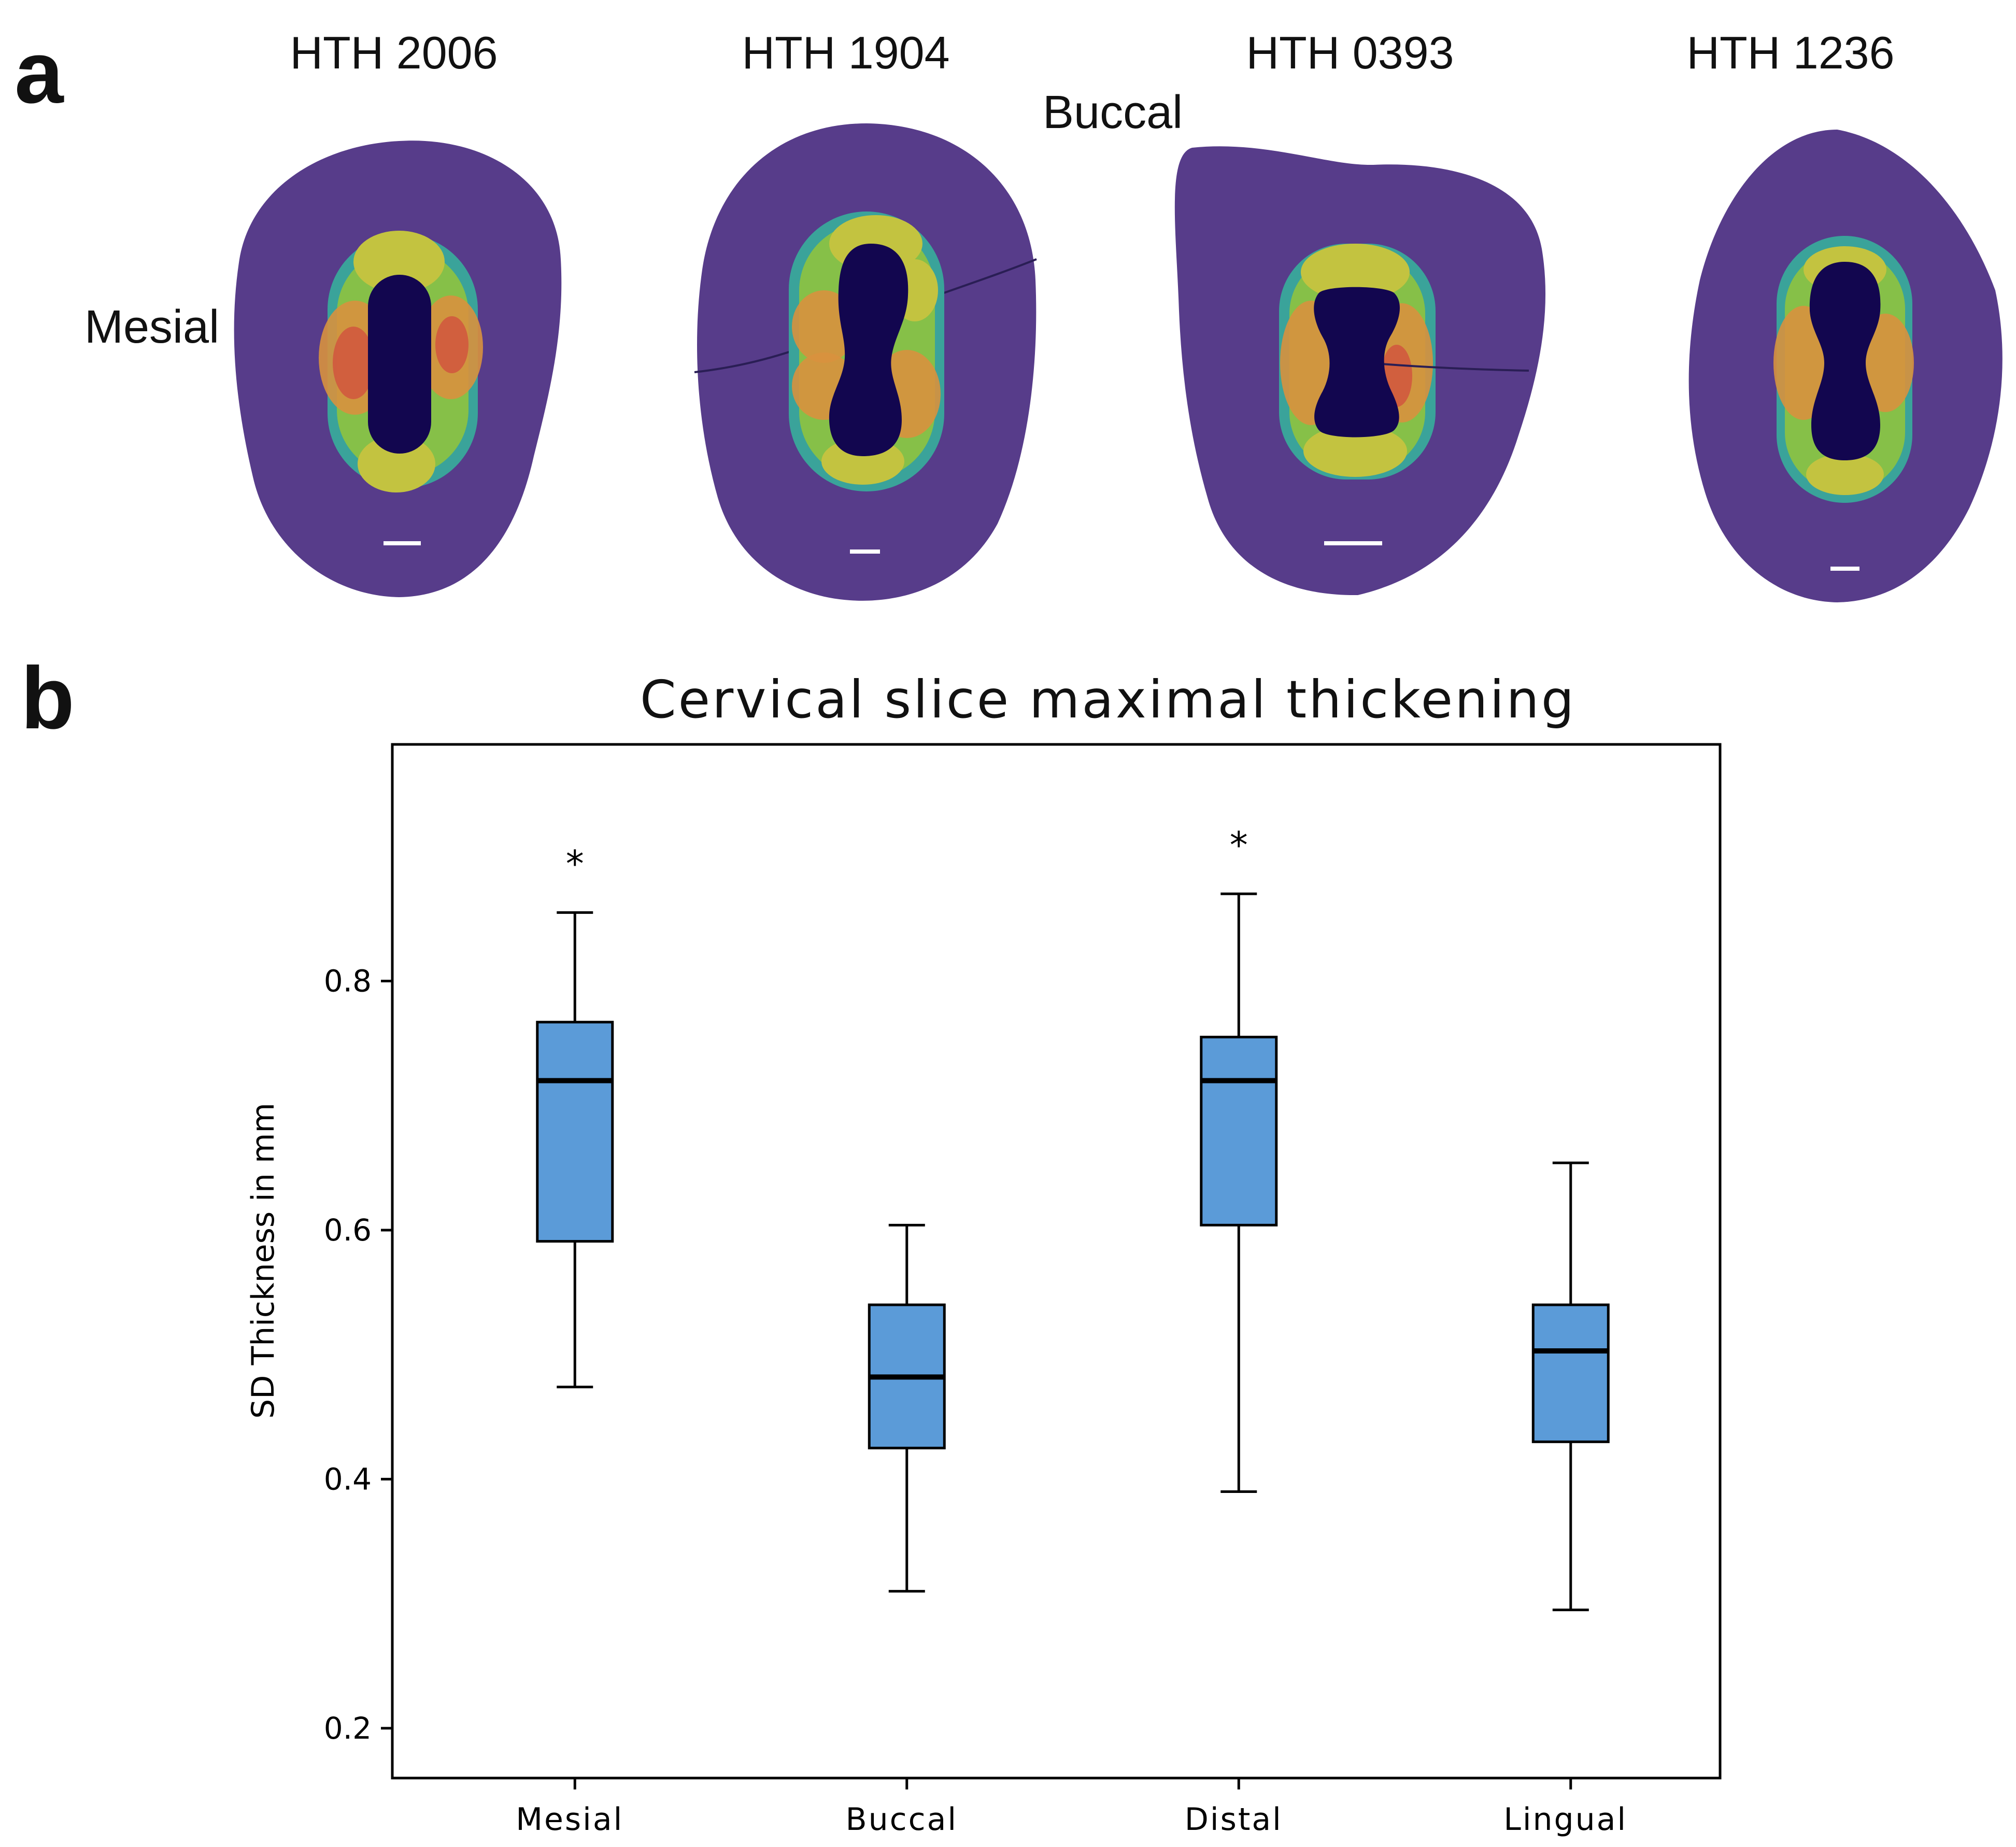 The width and height of the screenshot is (2016, 1847). What do you see at coordinates (1234, 1819) in the screenshot?
I see `x-tick-label: Distal` at bounding box center [1234, 1819].